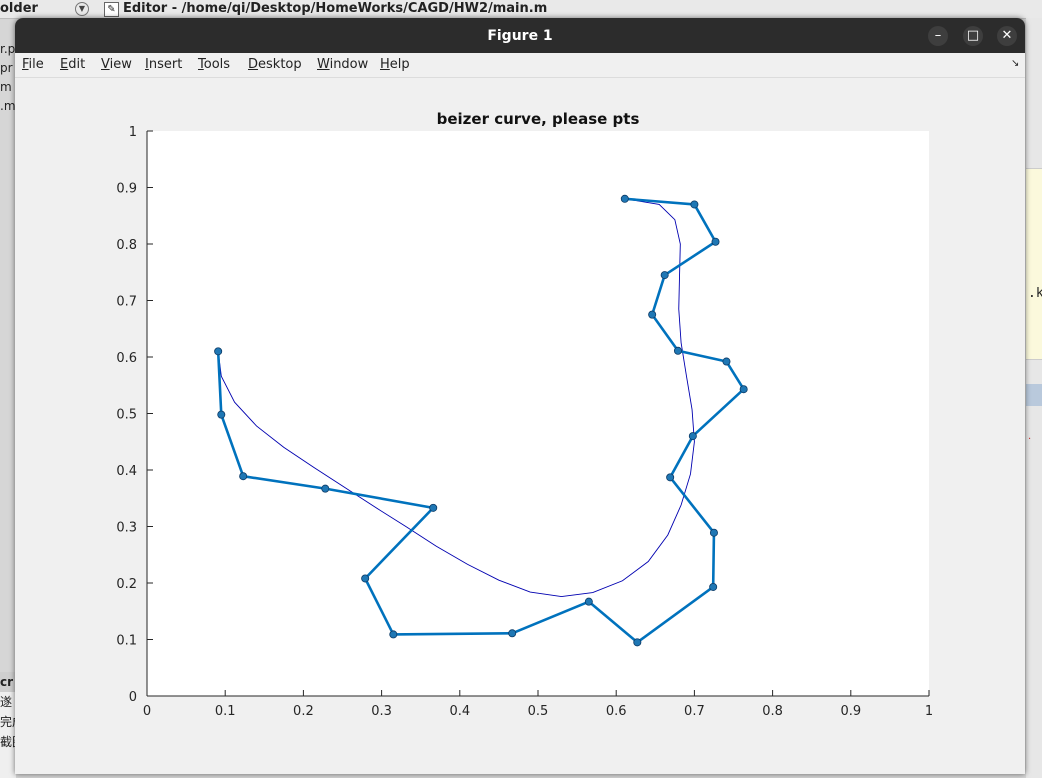  What do you see at coordinates (538, 119) in the screenshot?
I see `chart-title: beizer curve, please pts` at bounding box center [538, 119].